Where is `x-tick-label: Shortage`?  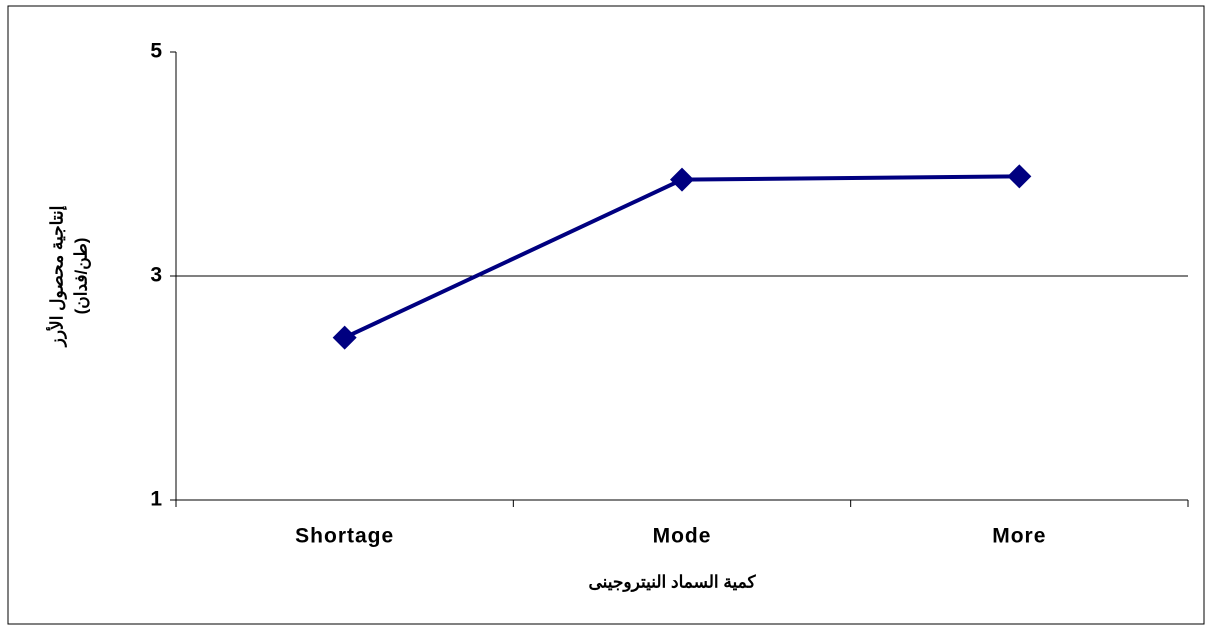
x-tick-label: Shortage is located at coordinates (344, 536).